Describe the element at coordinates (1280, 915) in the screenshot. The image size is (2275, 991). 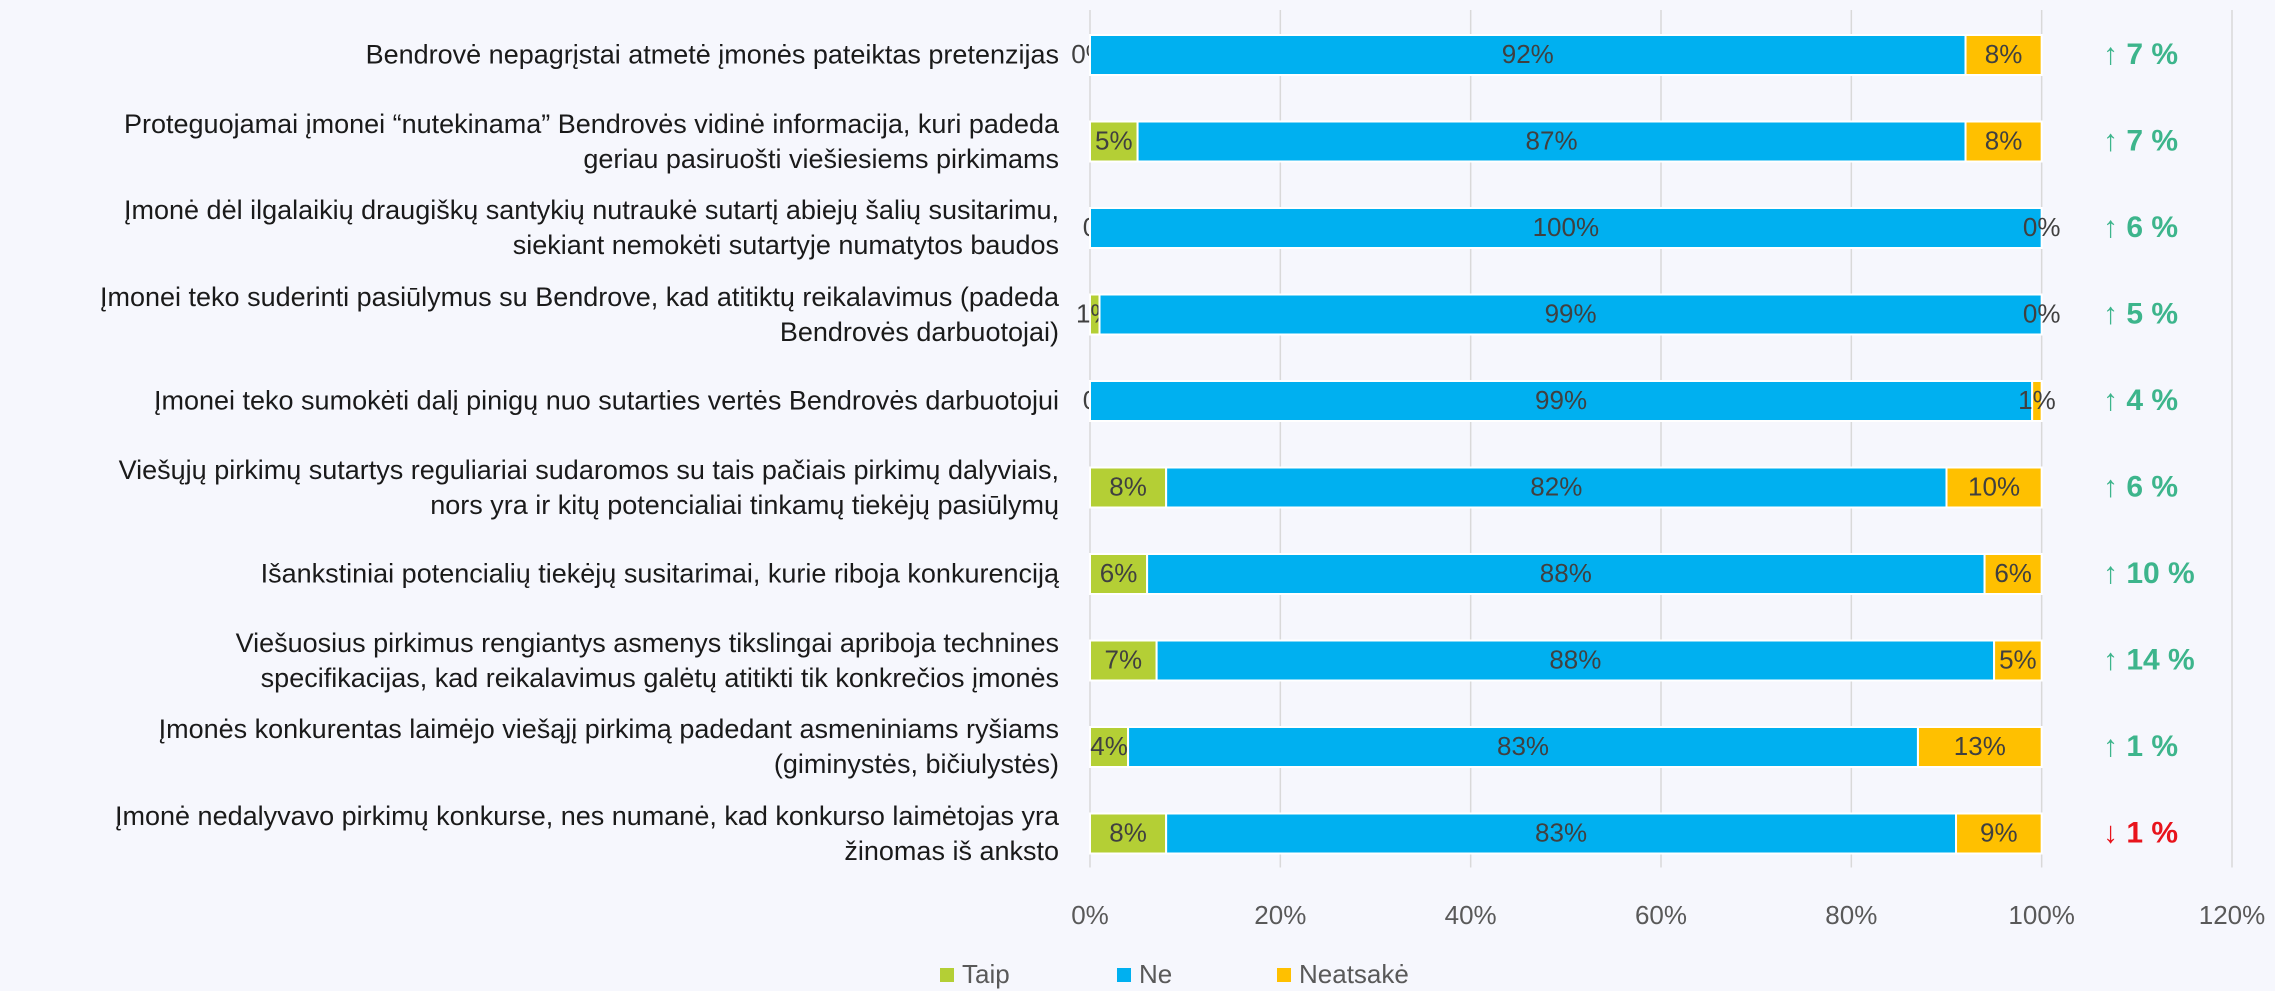
I see `x-tick-label: 20%` at that location.